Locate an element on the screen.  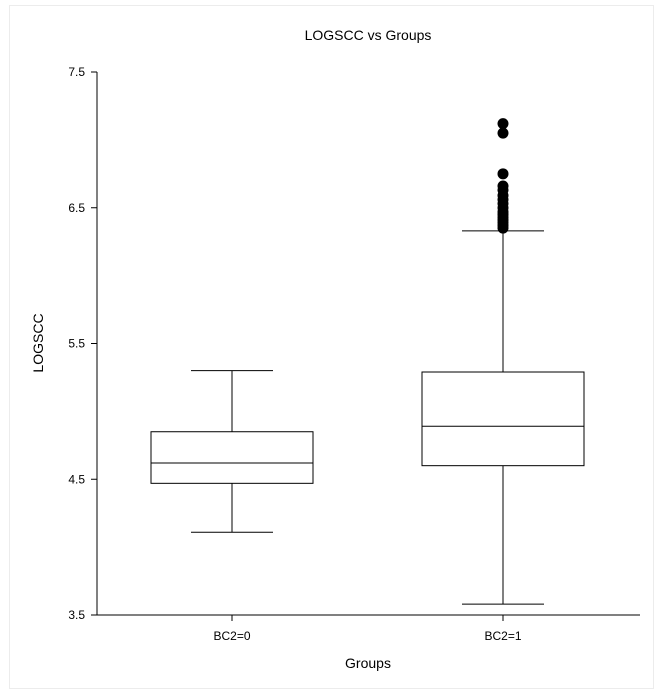
chart-title: LOGSCC vs Groups is located at coordinates (368, 35).